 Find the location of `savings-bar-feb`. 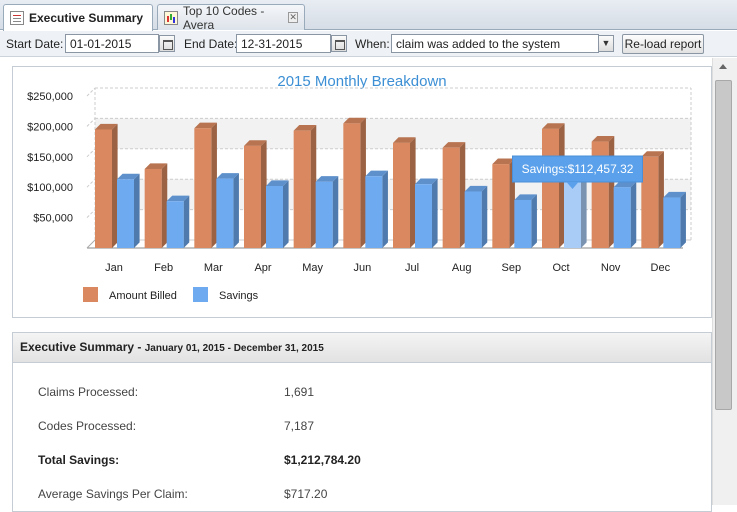

savings-bar-feb is located at coordinates (175, 224).